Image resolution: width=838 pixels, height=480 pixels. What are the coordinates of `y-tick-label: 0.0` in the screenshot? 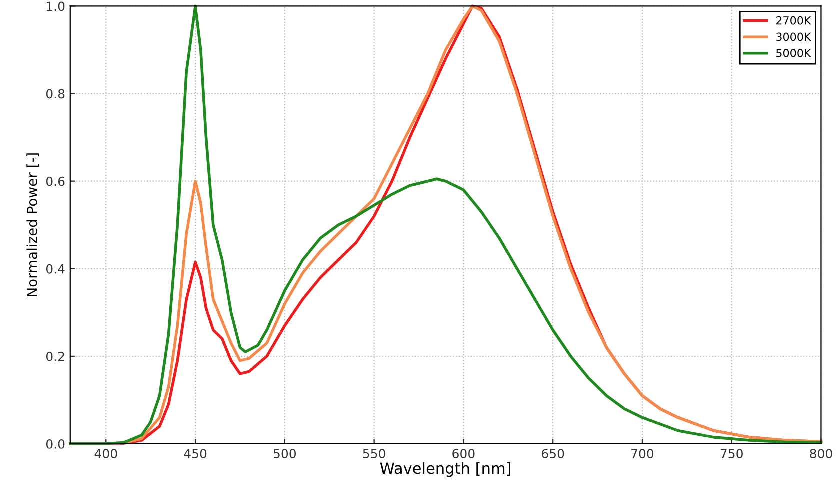 It's located at (55, 444).